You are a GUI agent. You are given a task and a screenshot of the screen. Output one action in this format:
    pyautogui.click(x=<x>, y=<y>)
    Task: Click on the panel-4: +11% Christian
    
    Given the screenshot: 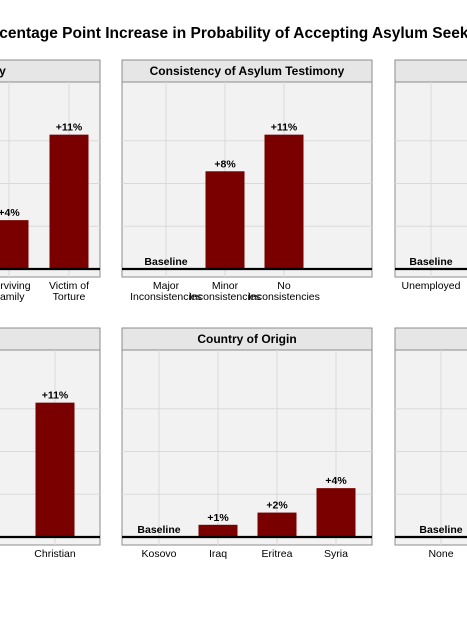 What is the action you would take?
    pyautogui.click(x=50, y=443)
    